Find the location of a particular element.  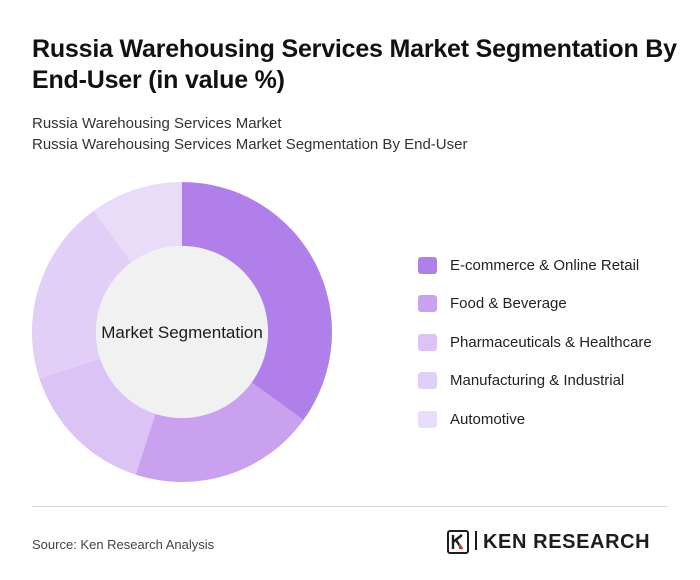

footer-divider is located at coordinates (350, 506).